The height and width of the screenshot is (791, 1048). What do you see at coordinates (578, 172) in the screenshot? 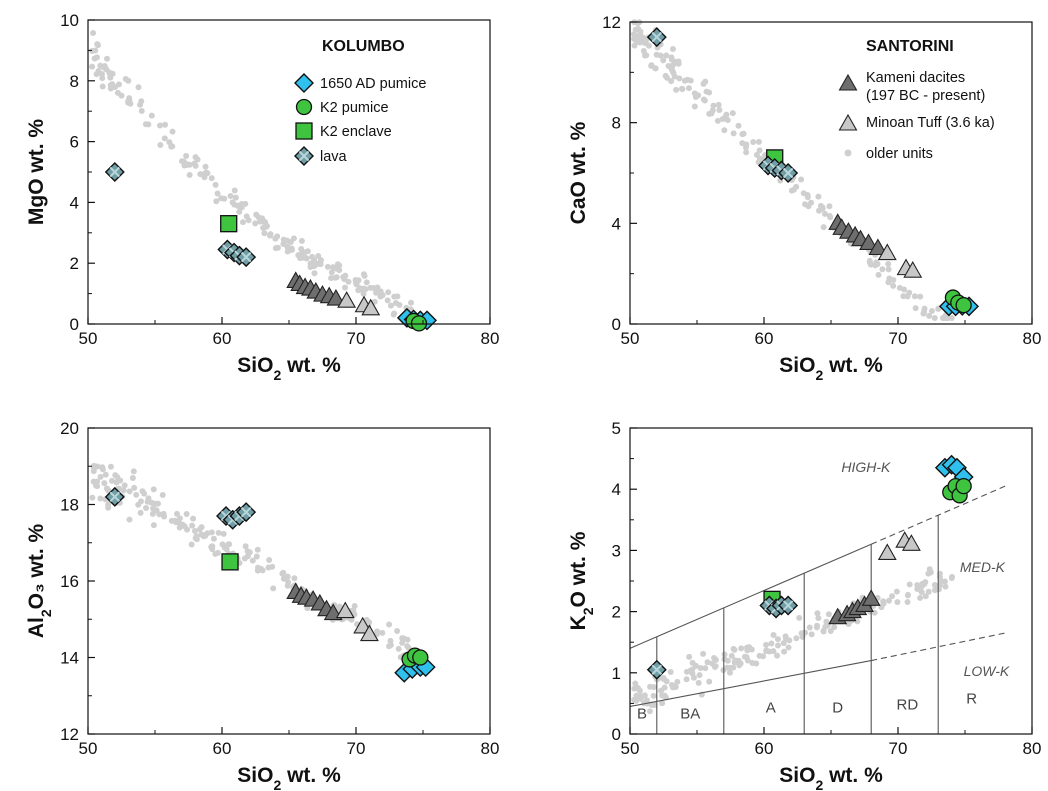
I see `y-axis-label: CaO wt. %` at bounding box center [578, 172].